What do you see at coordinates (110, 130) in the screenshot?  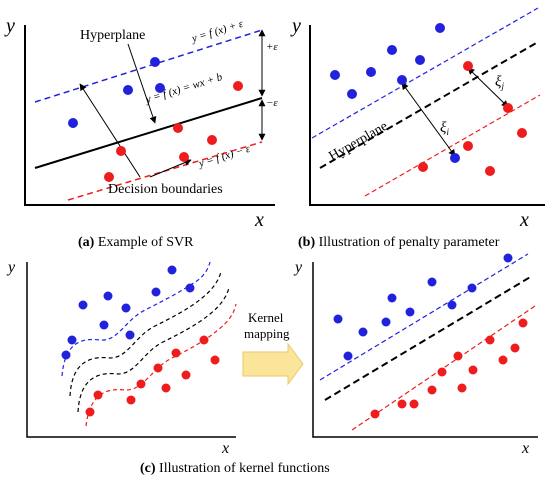 I see `boundary-pointer-upper` at bounding box center [110, 130].